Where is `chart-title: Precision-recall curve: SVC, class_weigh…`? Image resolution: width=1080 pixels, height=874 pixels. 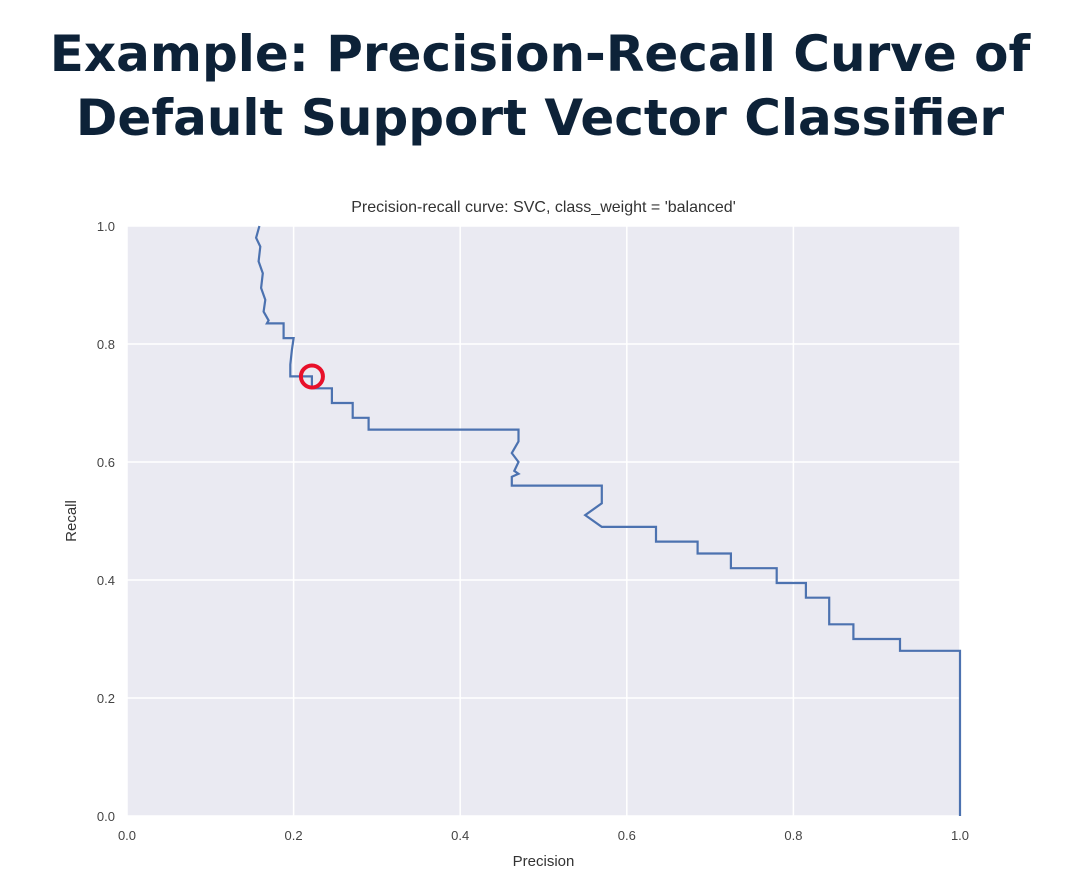
chart-title: Precision-recall curve: SVC, class_weigh… is located at coordinates (543, 207).